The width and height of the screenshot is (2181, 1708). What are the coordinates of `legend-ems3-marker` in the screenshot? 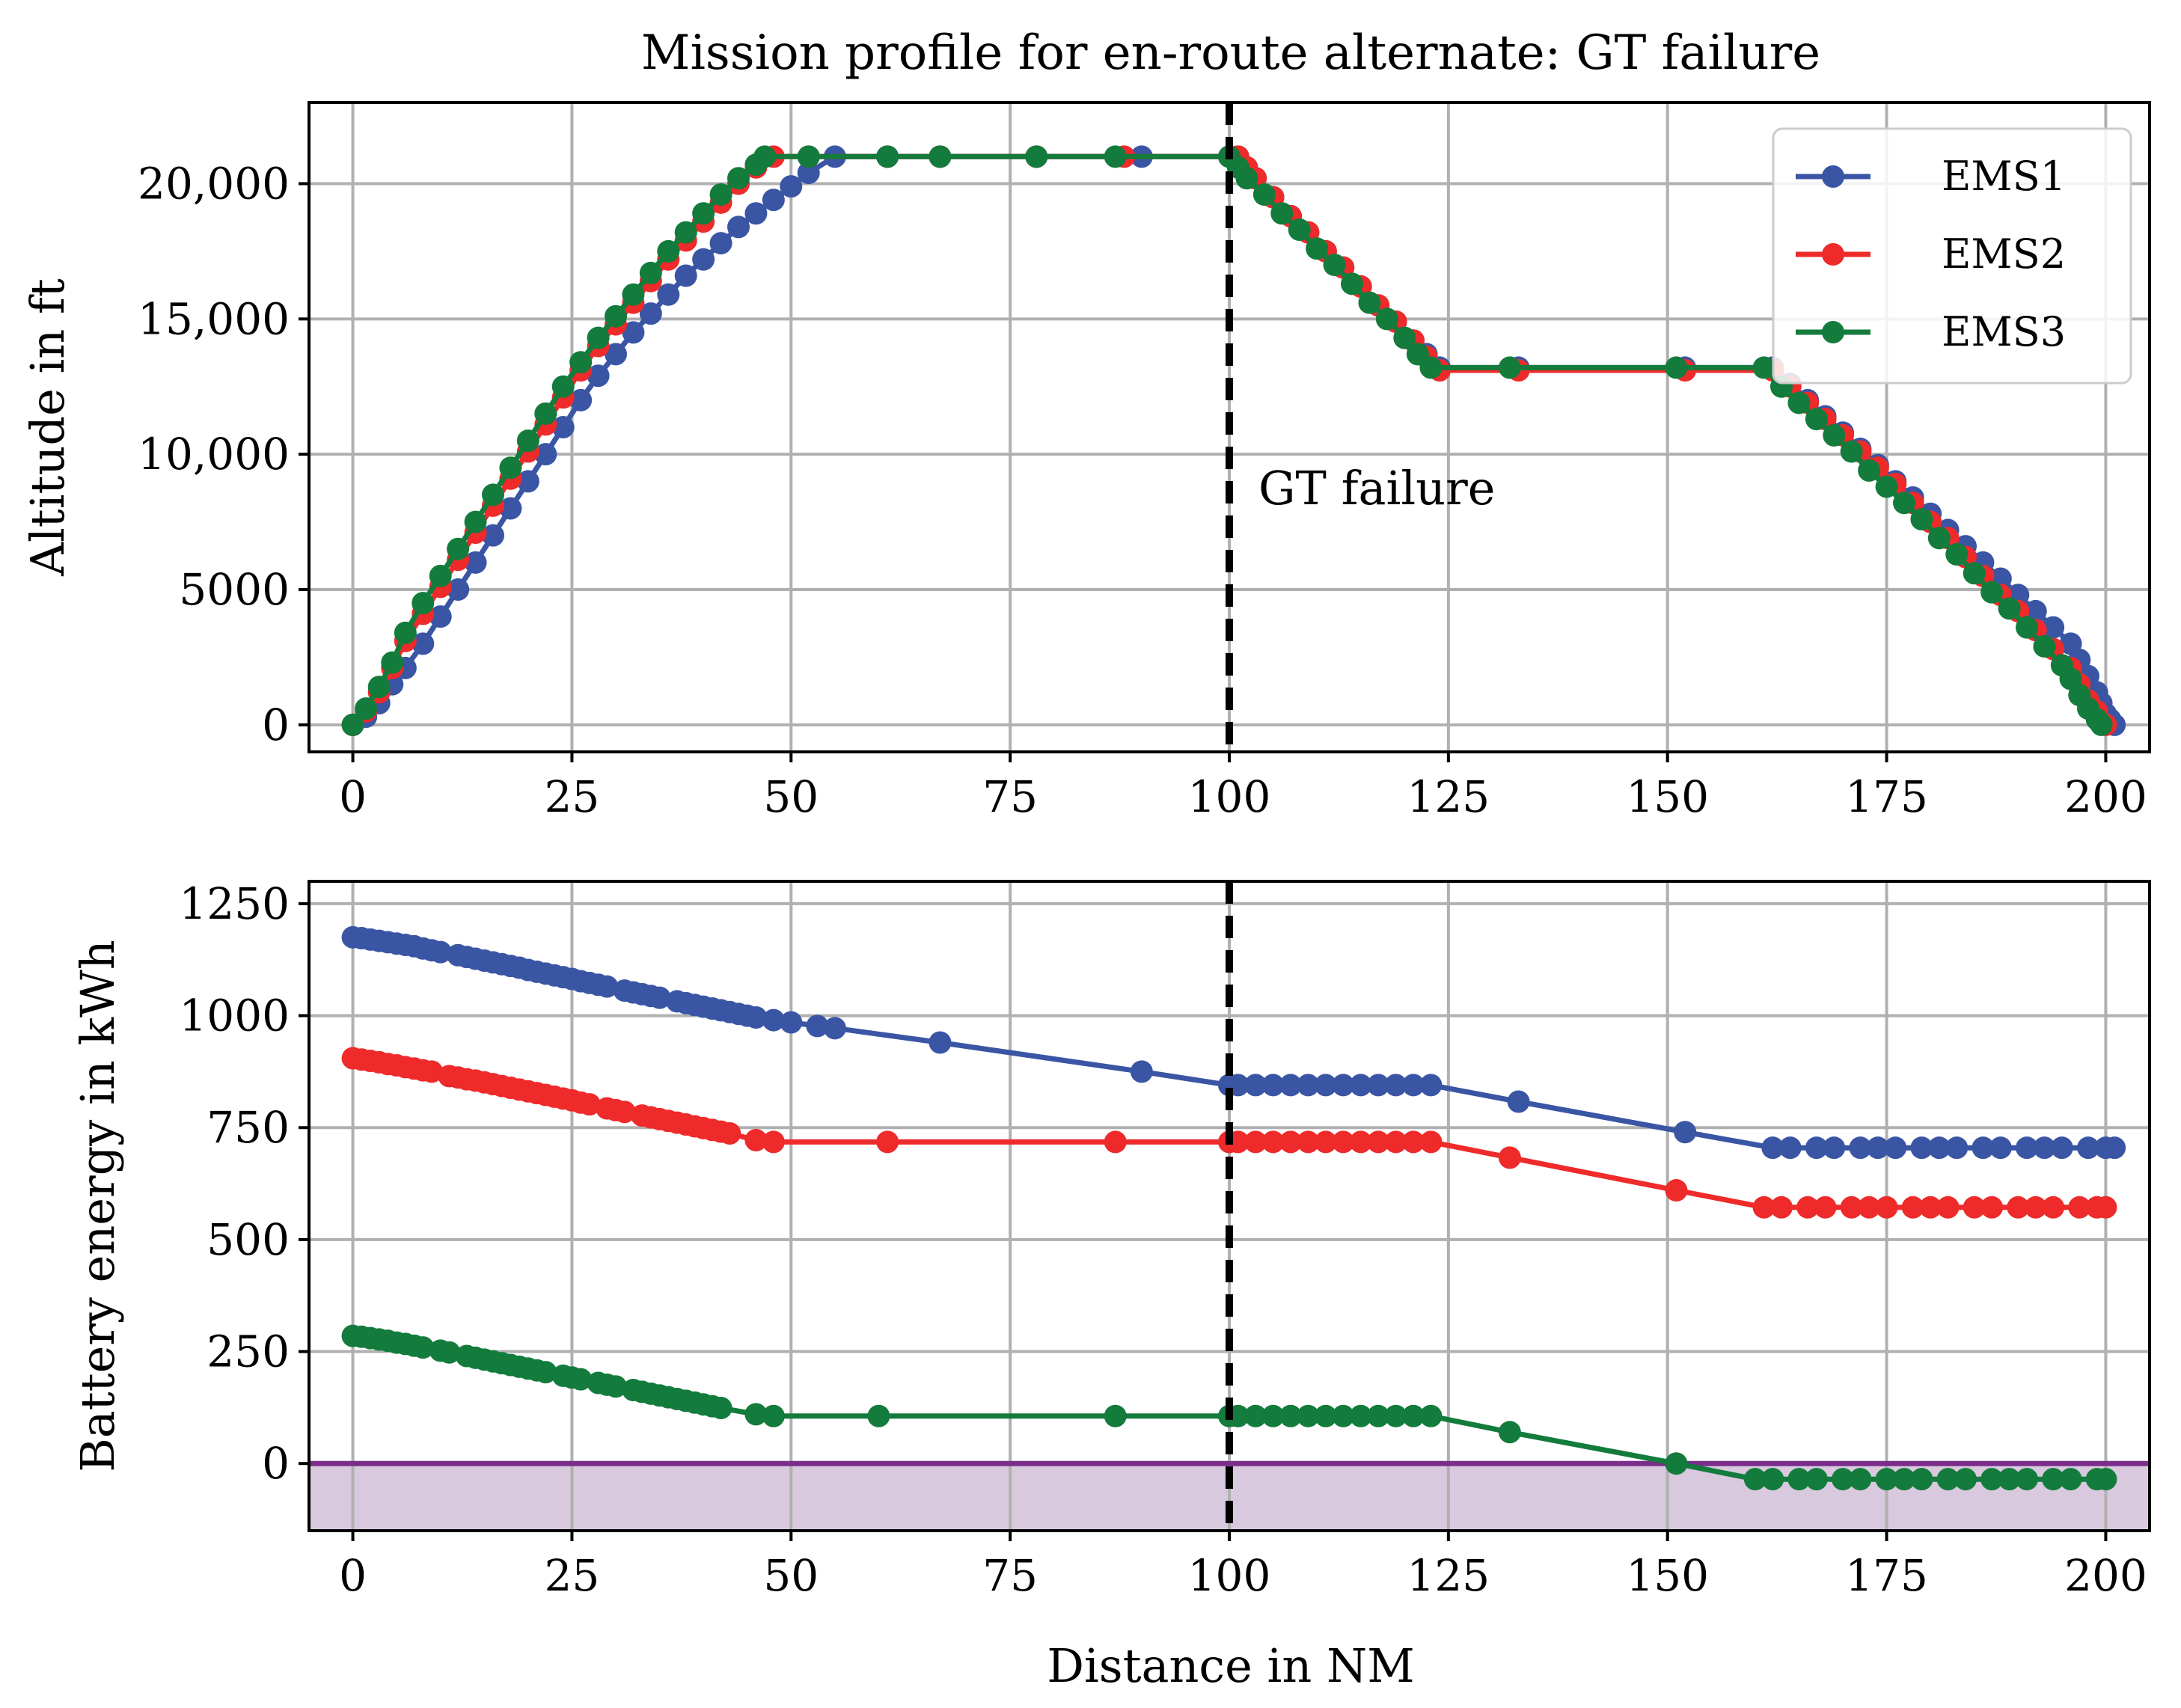 It's located at (1833, 332).